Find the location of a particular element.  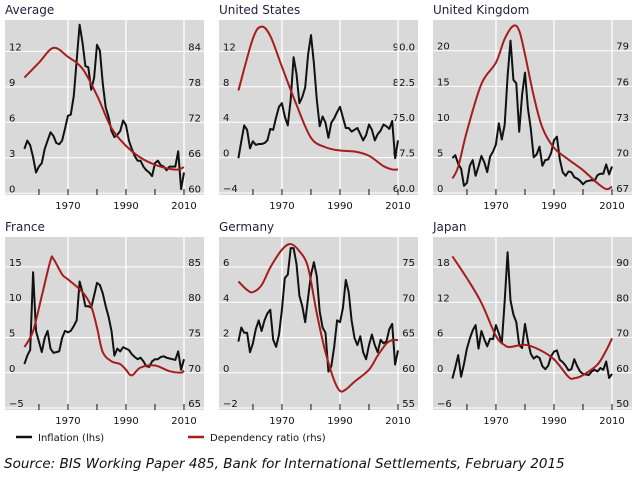

rhs-tick-label: 72 is located at coordinates (194, 118).